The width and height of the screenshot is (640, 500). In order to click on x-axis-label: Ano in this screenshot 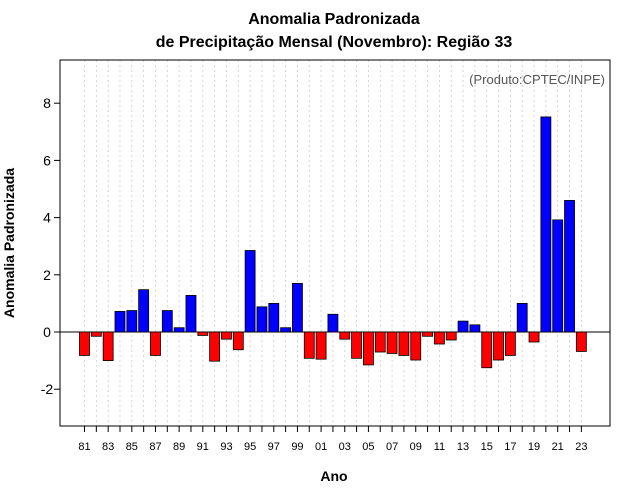, I will do `click(333, 476)`.